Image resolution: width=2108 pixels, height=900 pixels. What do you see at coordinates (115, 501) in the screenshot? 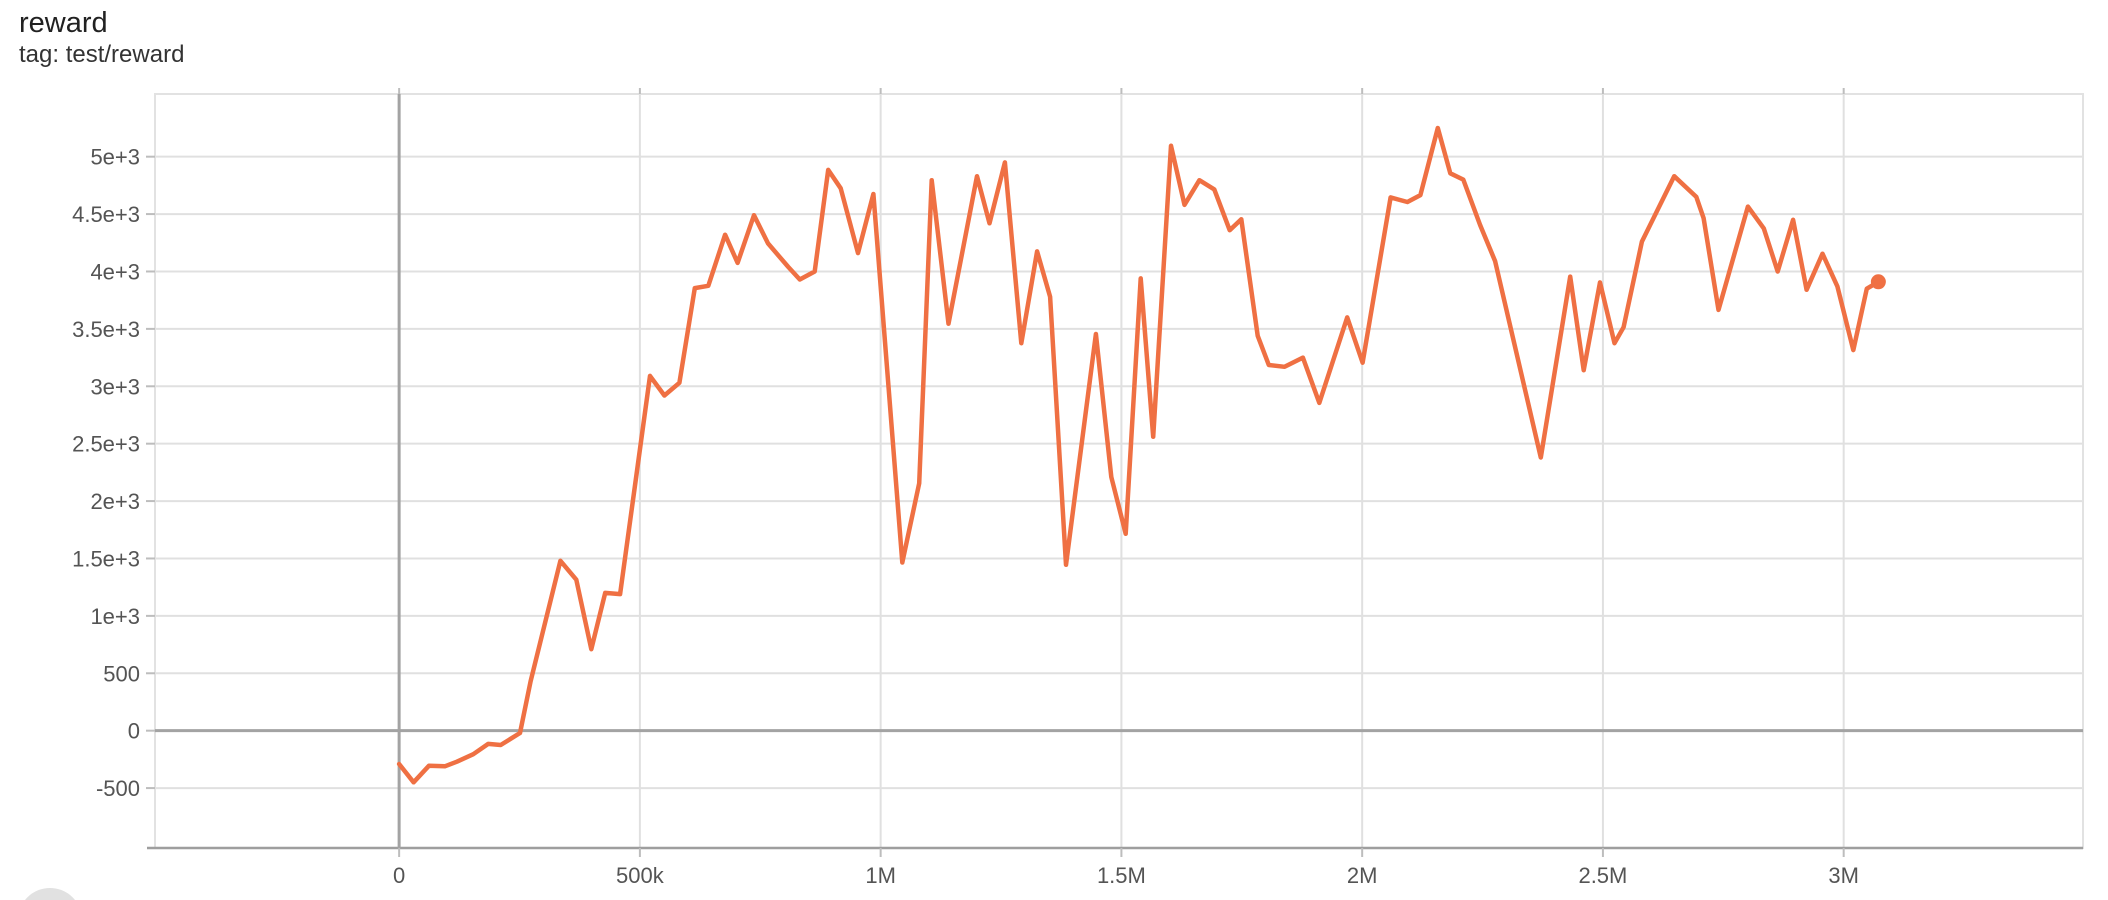
I see `y-tick-label: 2e+3` at bounding box center [115, 501].